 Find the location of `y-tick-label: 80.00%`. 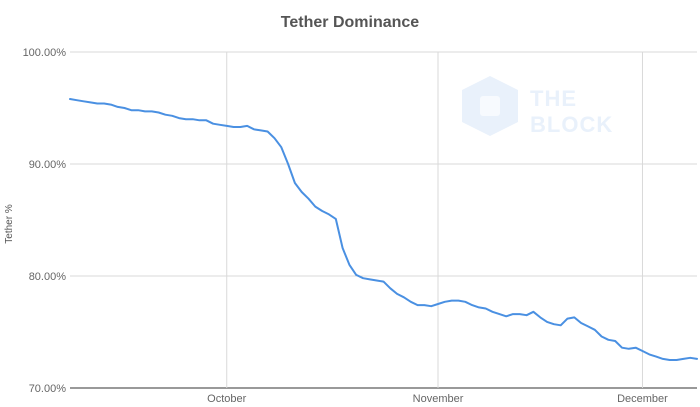

y-tick-label: 80.00% is located at coordinates (48, 277).